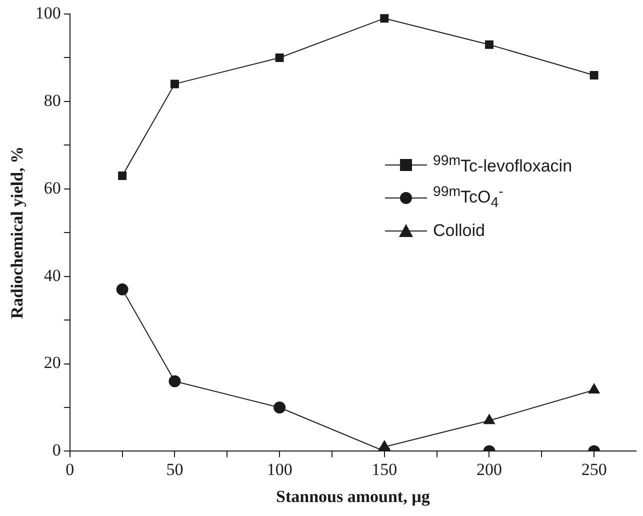  Describe the element at coordinates (353, 496) in the screenshot. I see `x-axis-title: Stannous amount, µg` at that location.